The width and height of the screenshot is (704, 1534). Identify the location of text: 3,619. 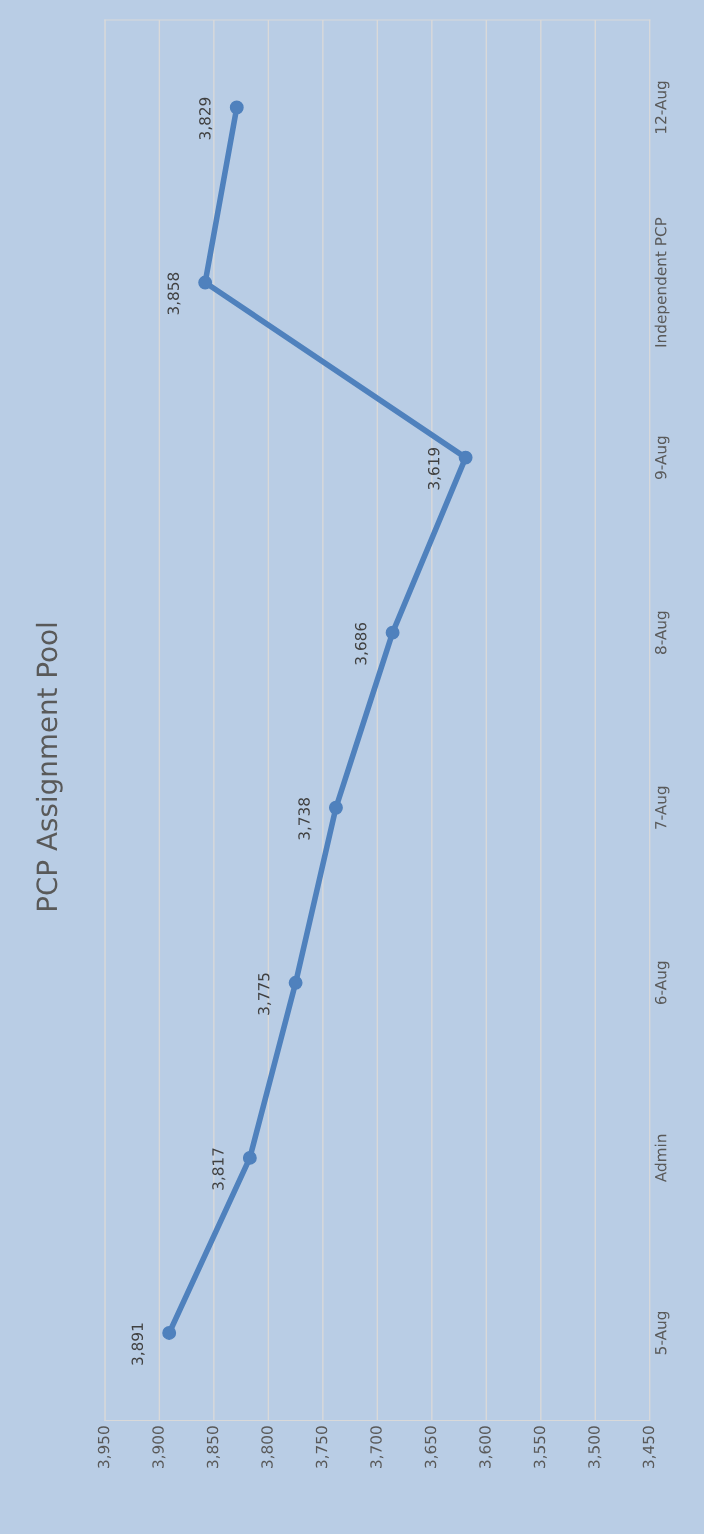
(434, 468).